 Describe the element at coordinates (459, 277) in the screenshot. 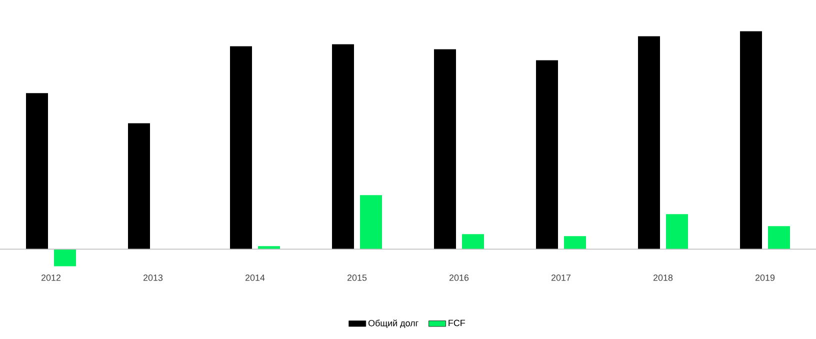

I see `x-tick-label: 2016` at that location.